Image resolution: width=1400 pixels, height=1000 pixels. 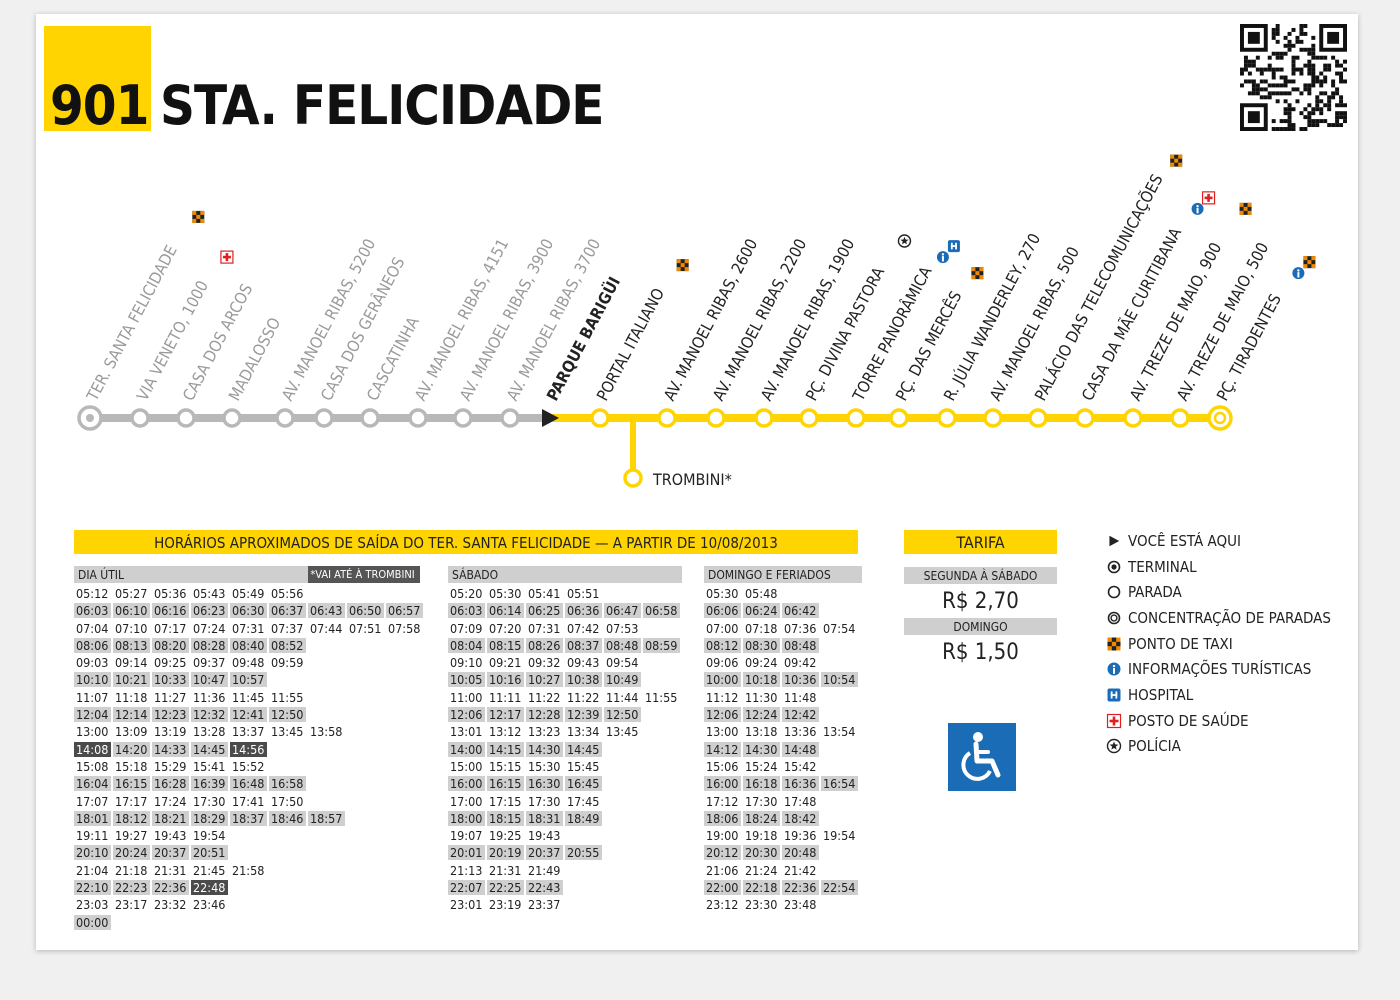 I want to click on departure-time: 10:49, so click(x=622, y=680).